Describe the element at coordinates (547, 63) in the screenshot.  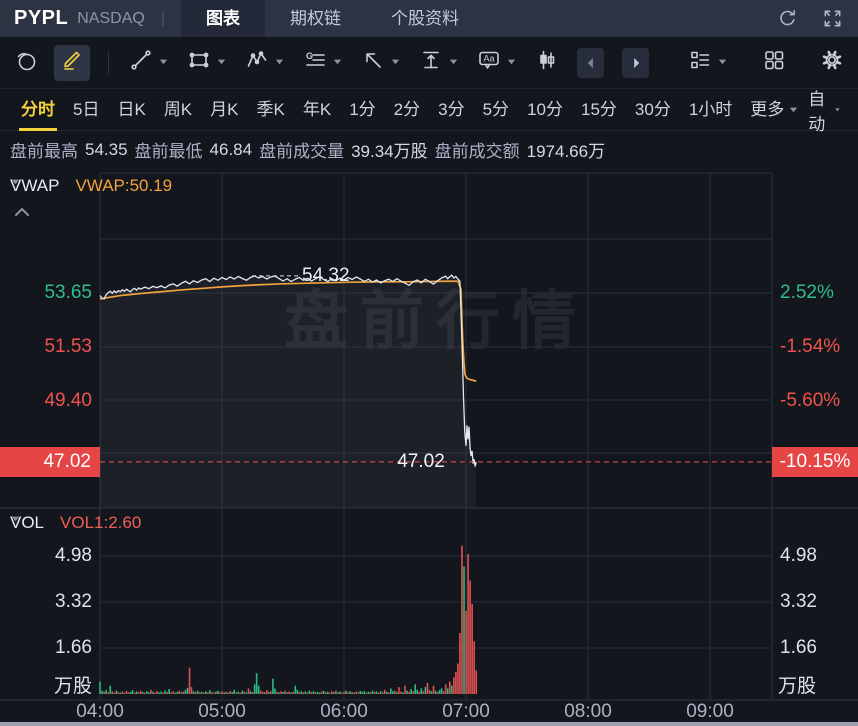
I see `candle-marker-button` at that location.